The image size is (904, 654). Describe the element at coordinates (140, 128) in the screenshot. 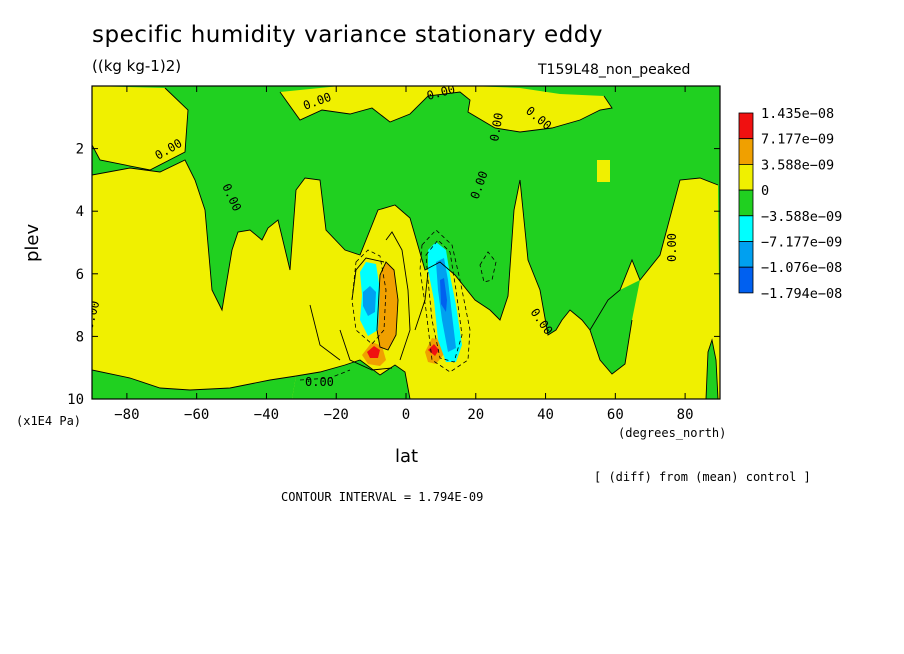

I see `yellow-region-west` at that location.